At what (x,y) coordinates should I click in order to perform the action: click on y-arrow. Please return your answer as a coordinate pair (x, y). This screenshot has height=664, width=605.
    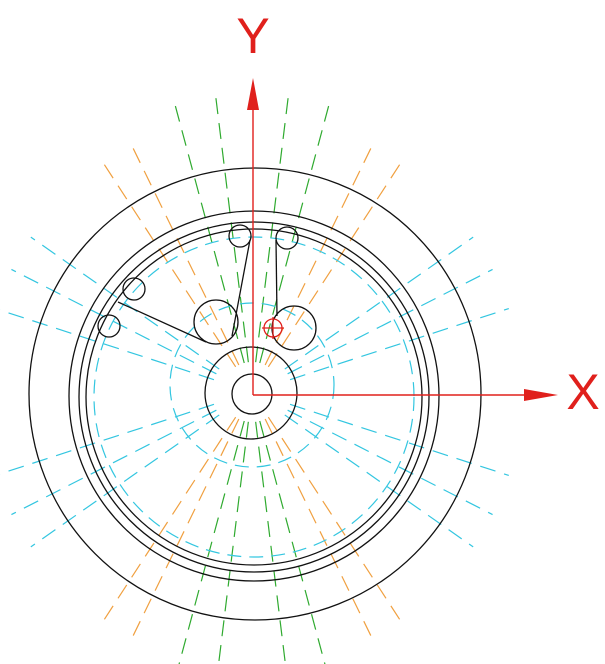
    Looking at the image, I should click on (253, 94).